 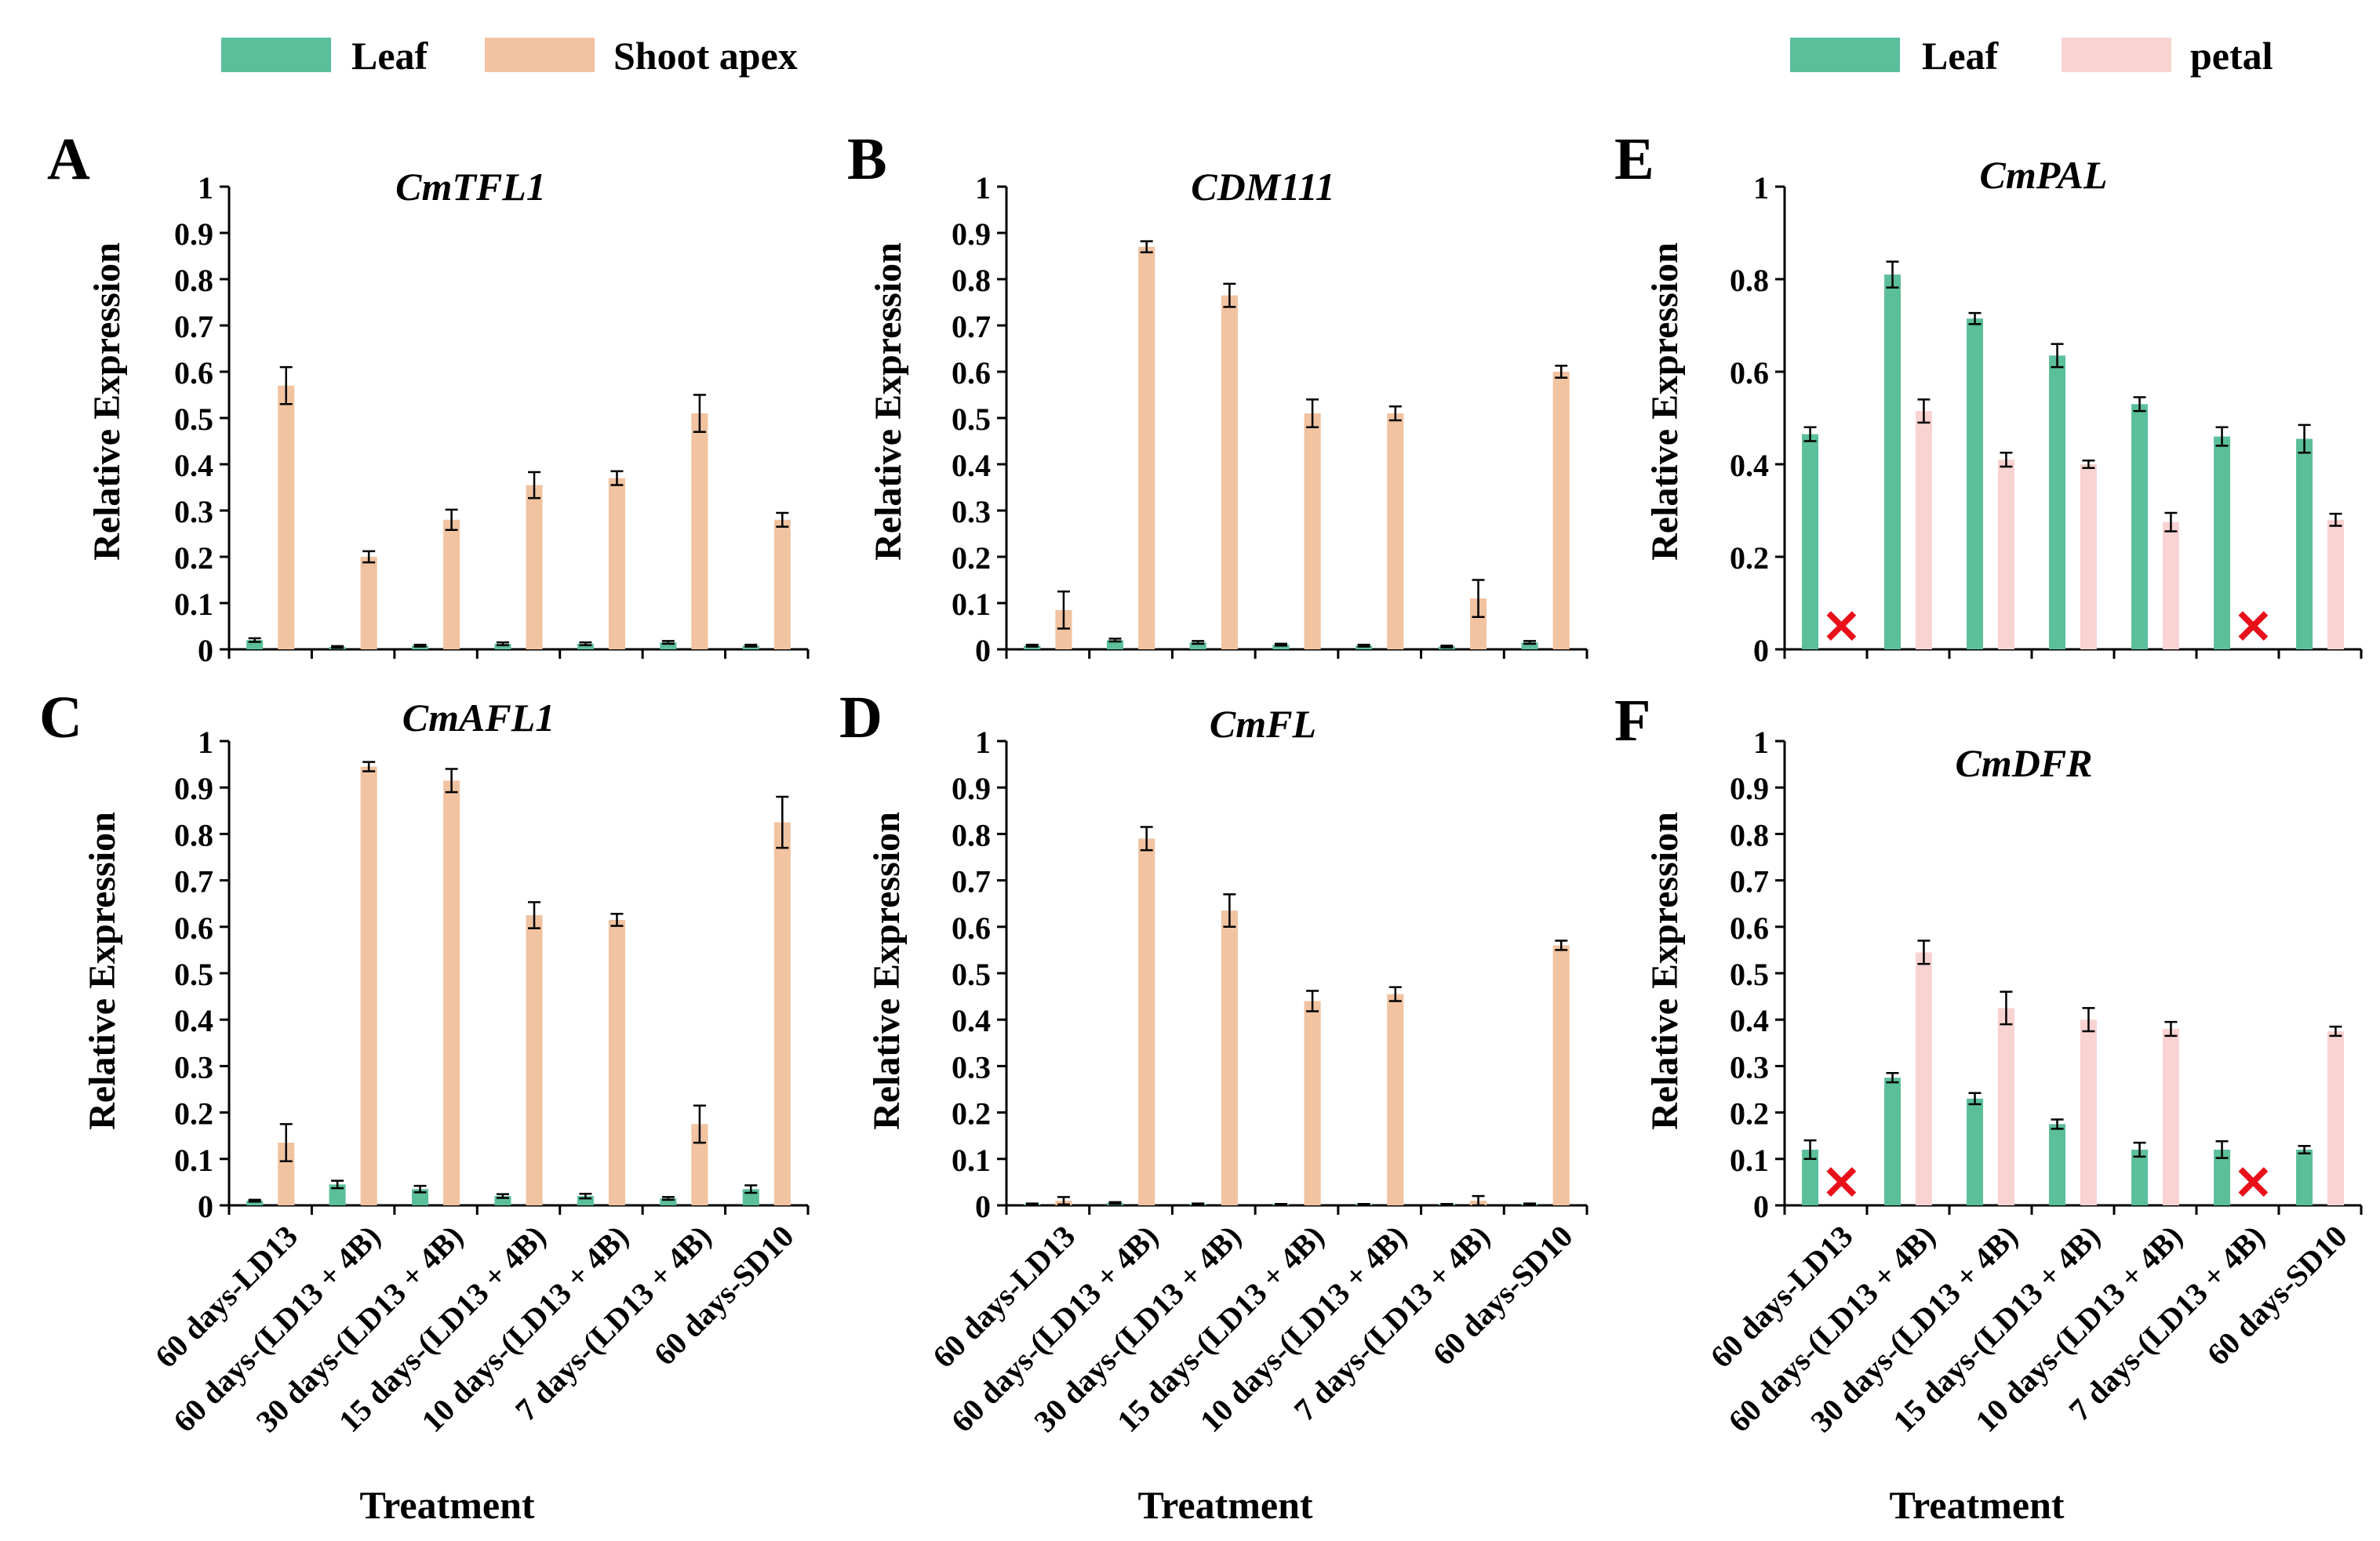 What do you see at coordinates (478, 718) in the screenshot?
I see `panel-c-title: CmAFL1` at bounding box center [478, 718].